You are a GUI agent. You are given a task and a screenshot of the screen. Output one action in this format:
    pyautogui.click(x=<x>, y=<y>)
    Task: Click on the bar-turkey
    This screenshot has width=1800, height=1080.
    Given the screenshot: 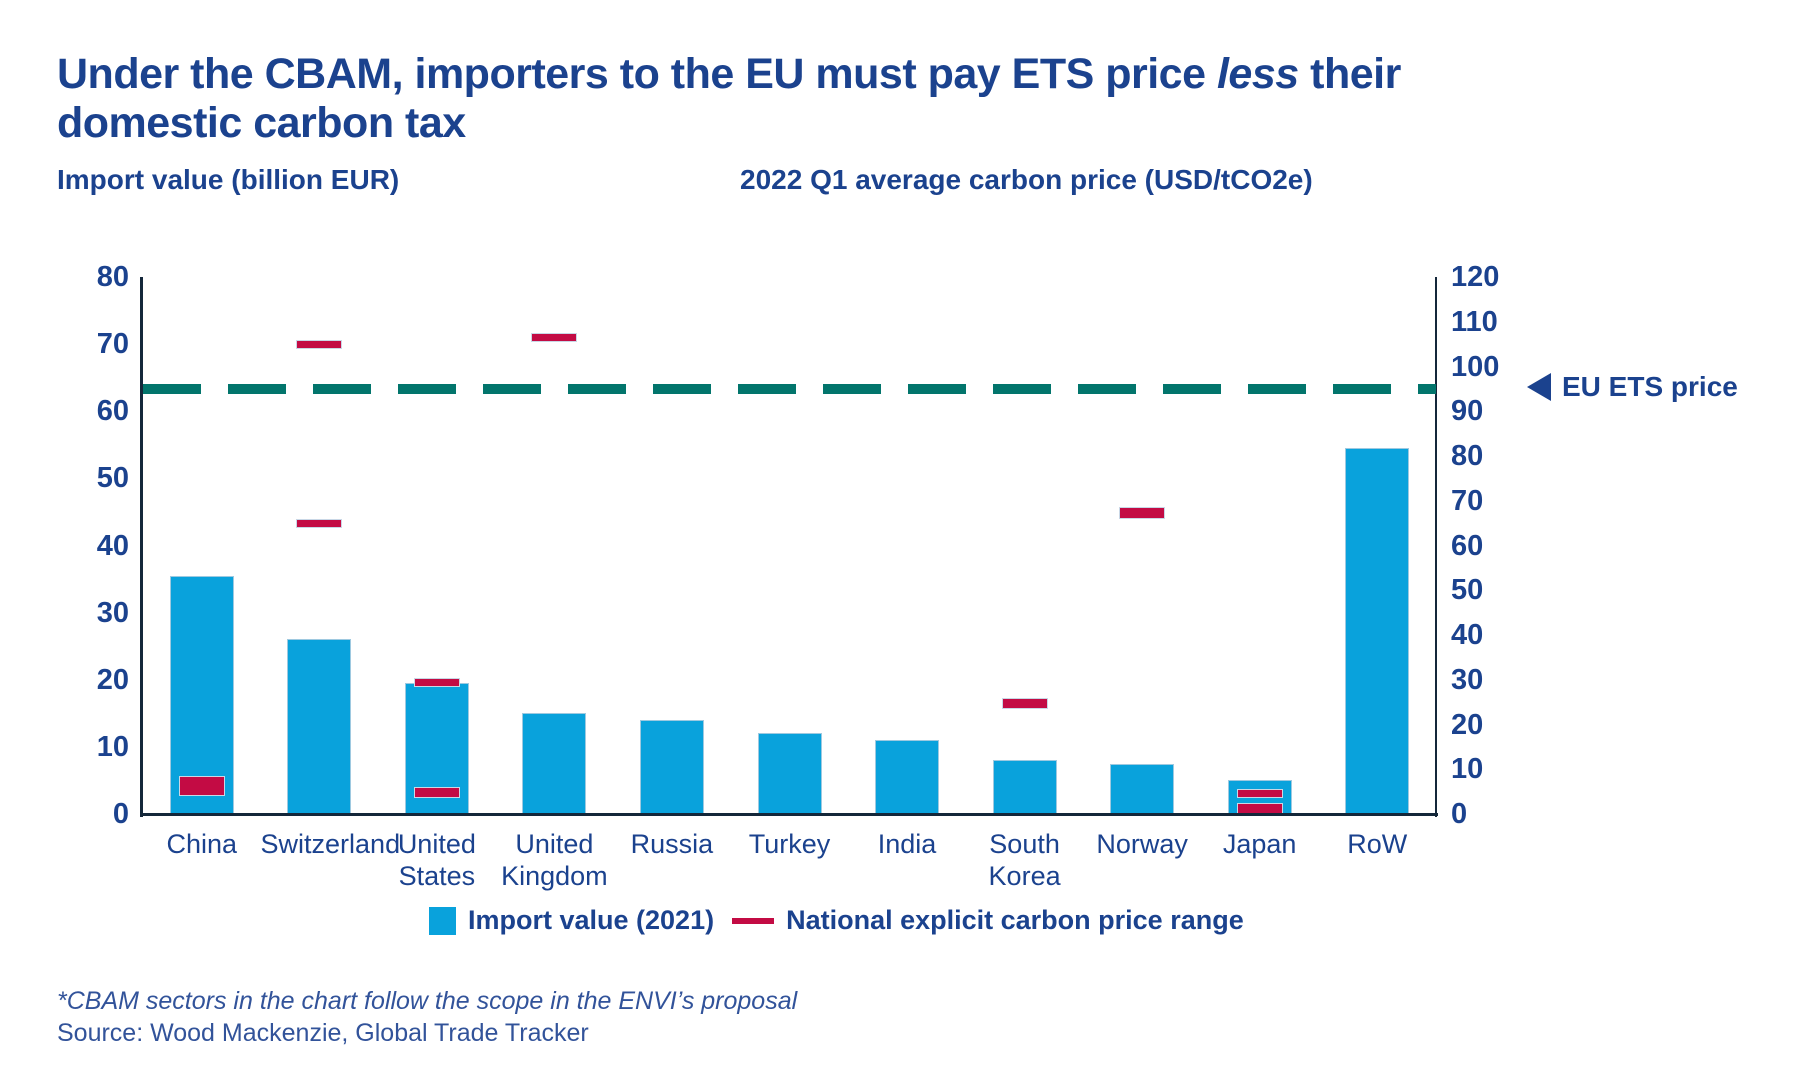 What is the action you would take?
    pyautogui.click(x=789, y=773)
    